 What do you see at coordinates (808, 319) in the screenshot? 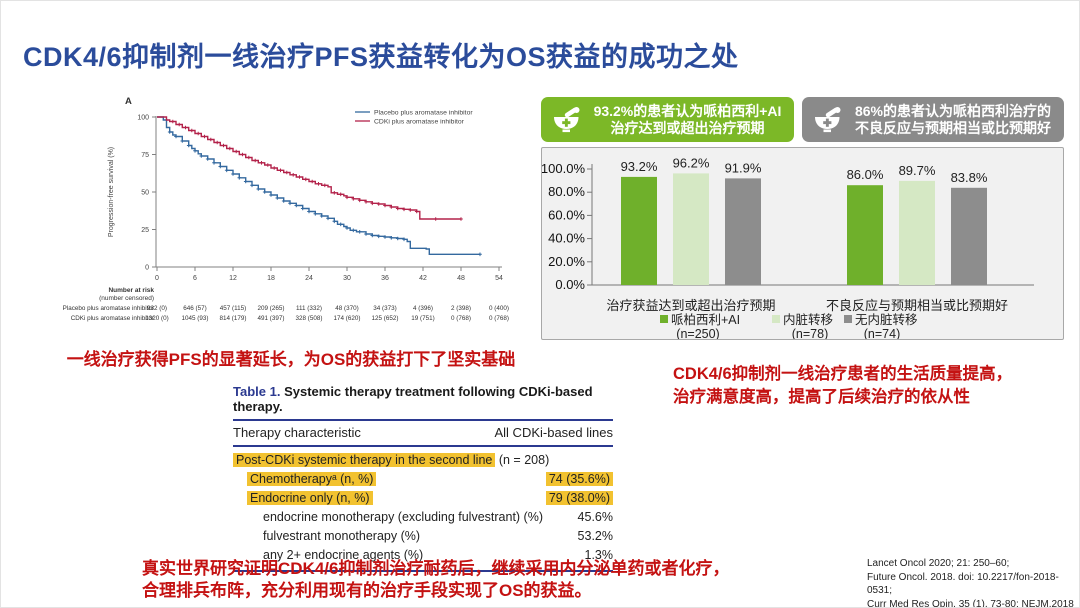
I see `legend-name: 内脏转移` at bounding box center [808, 319].